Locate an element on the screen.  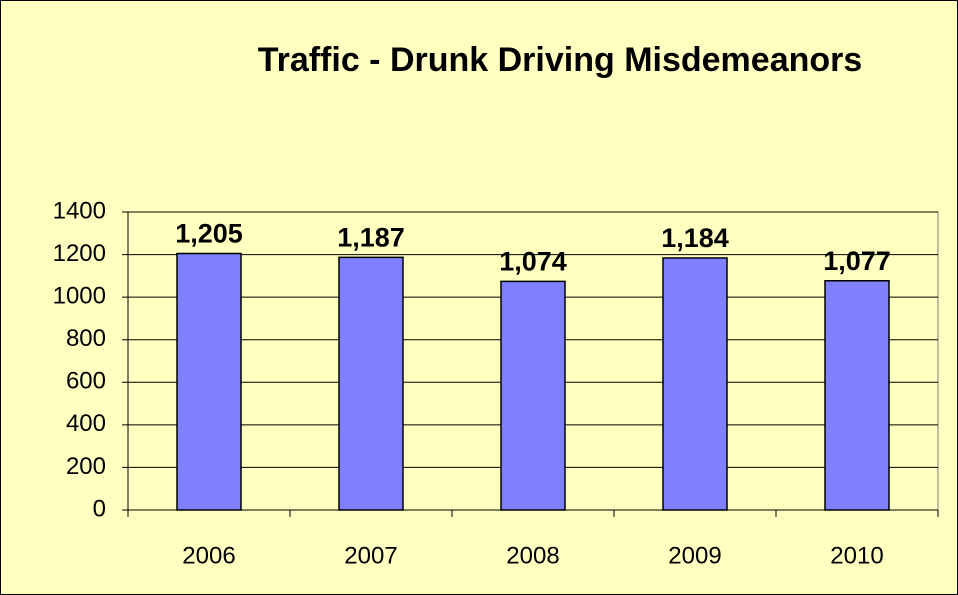
y-tick-label: 1000 is located at coordinates (79, 295).